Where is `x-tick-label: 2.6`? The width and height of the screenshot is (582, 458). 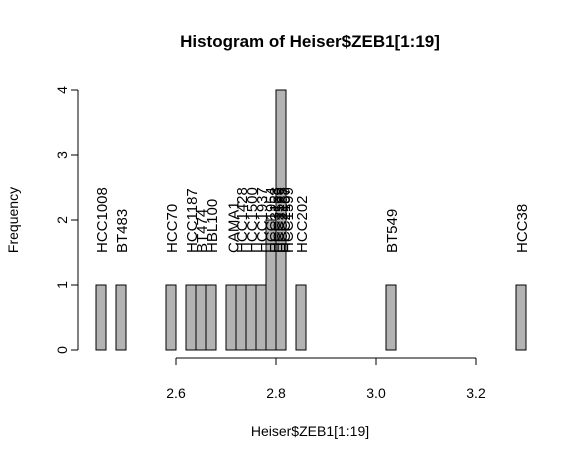 x-tick-label: 2.6 is located at coordinates (176, 393).